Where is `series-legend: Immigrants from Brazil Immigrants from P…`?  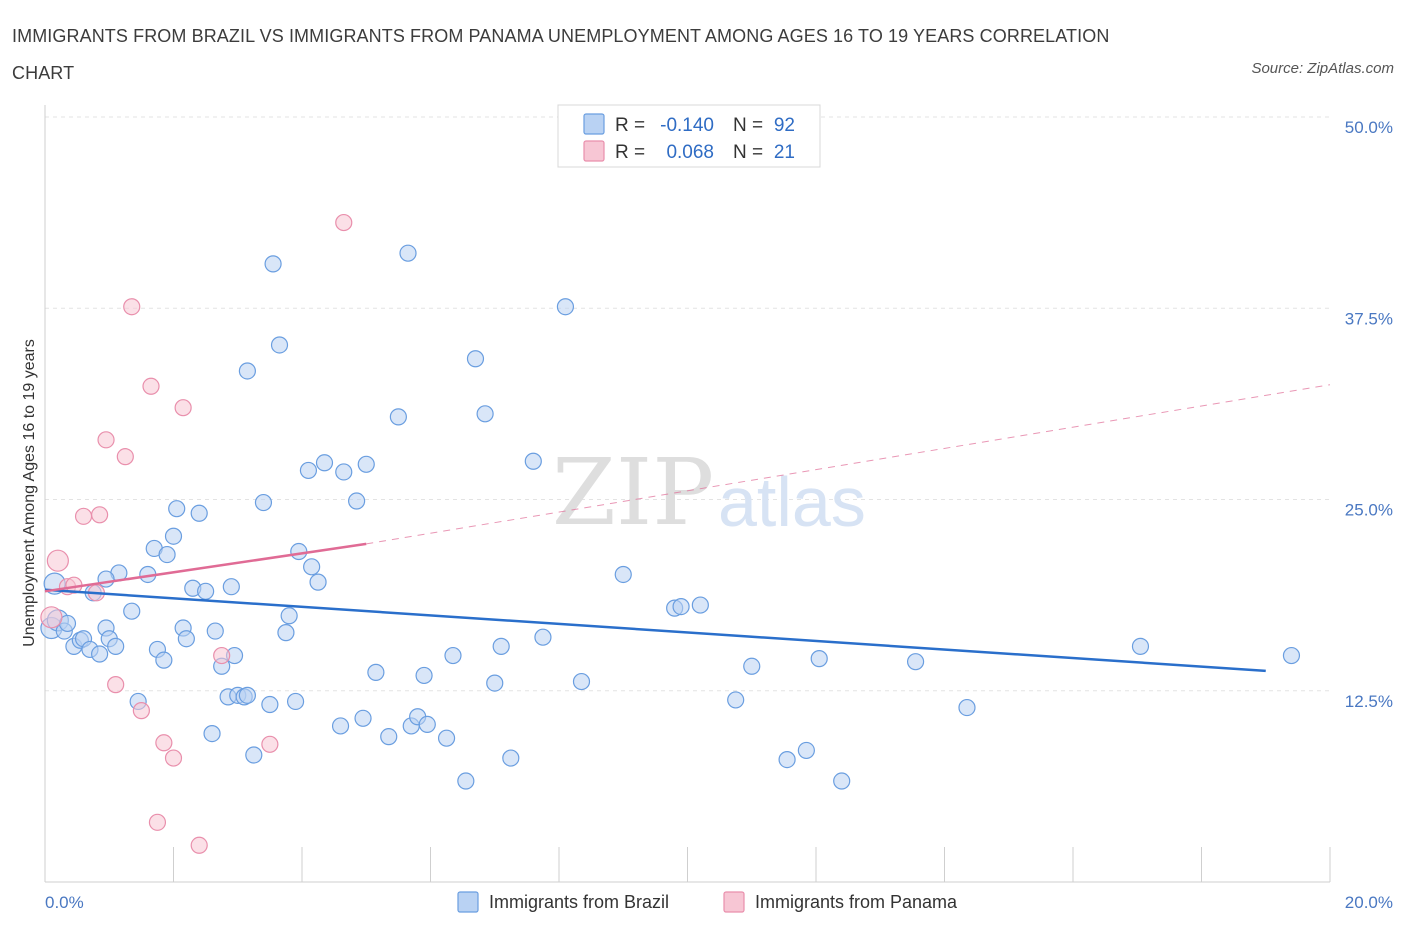
series-legend: Immigrants from Brazil Immigrants from P… is located at coordinates (707, 902).